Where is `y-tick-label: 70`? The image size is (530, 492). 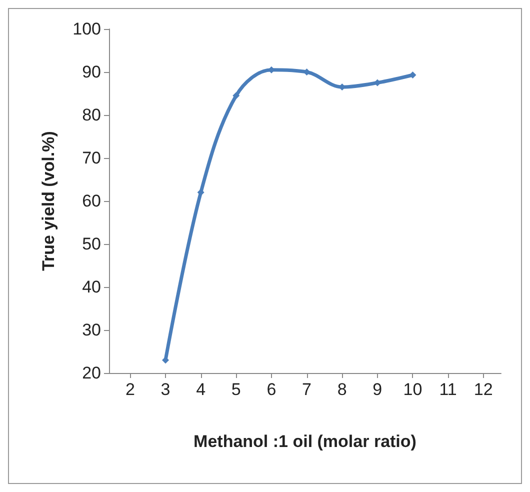 y-tick-label: 70 is located at coordinates (91, 158).